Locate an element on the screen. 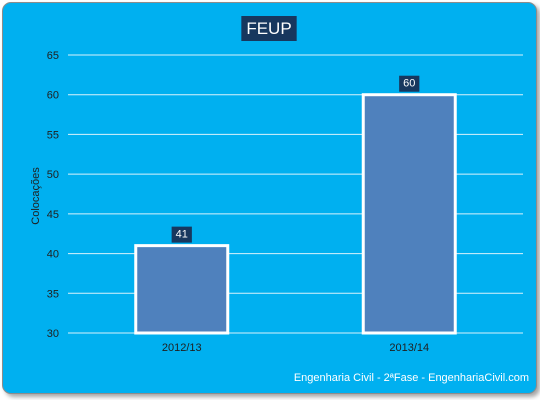 The image size is (540, 400). y-tick-label: 65 is located at coordinates (53, 56).